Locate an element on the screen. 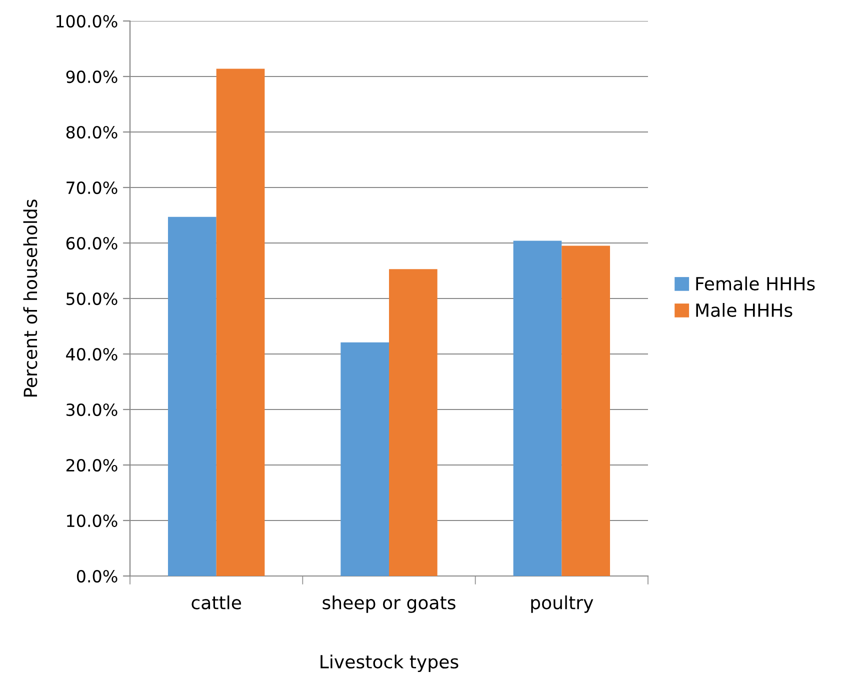 Image resolution: width=842 pixels, height=679 pixels. x-tick-label: cattle is located at coordinates (217, 602).